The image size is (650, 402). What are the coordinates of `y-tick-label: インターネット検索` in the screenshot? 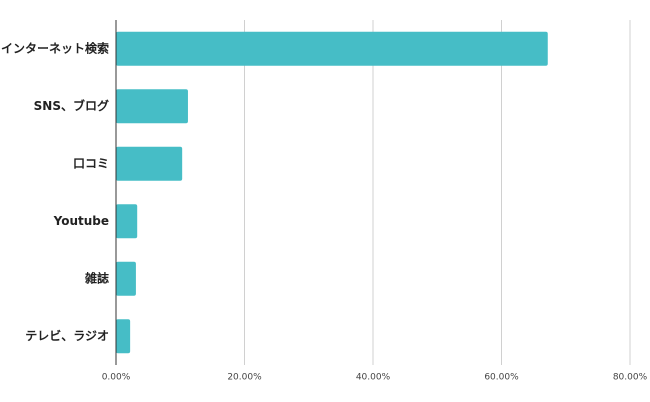 It's located at (55, 47).